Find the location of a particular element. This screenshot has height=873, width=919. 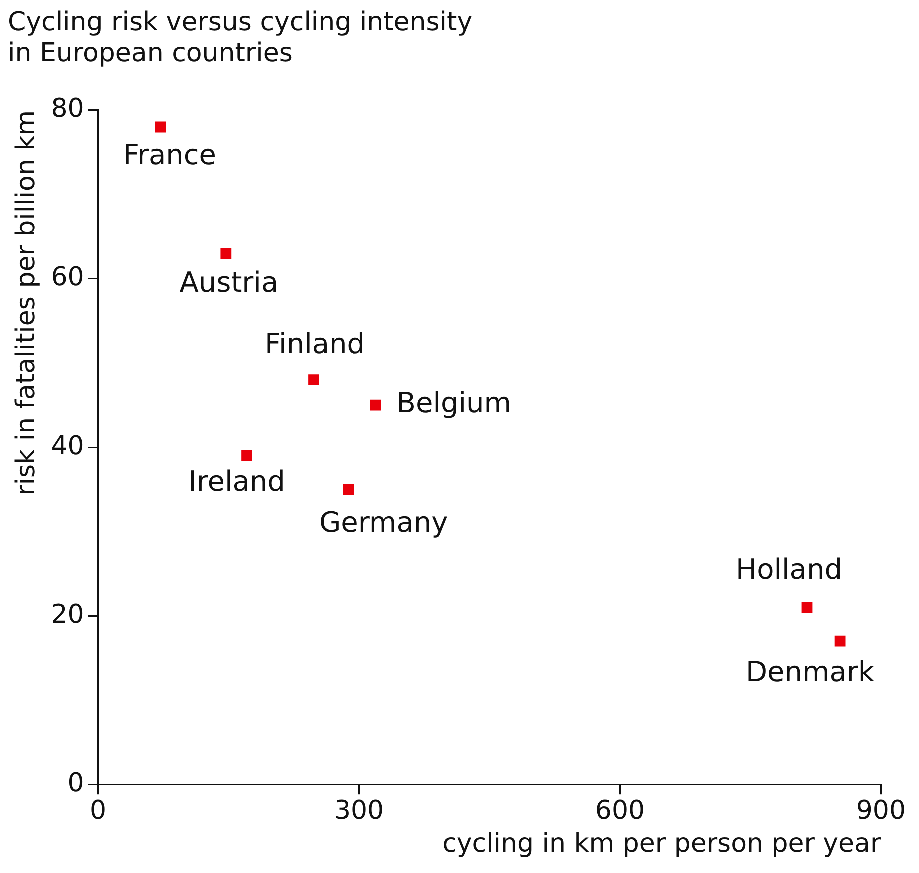

x-axis-title: cycling in km per person per year is located at coordinates (662, 844).